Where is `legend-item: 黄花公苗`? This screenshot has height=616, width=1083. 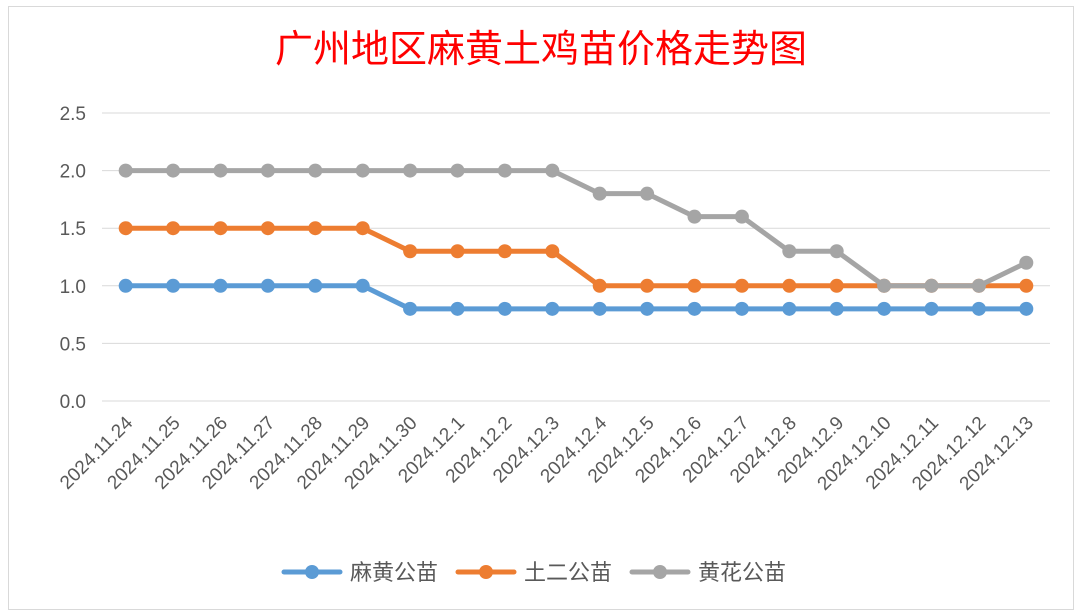
legend-item: 黄花公苗 is located at coordinates (707, 573).